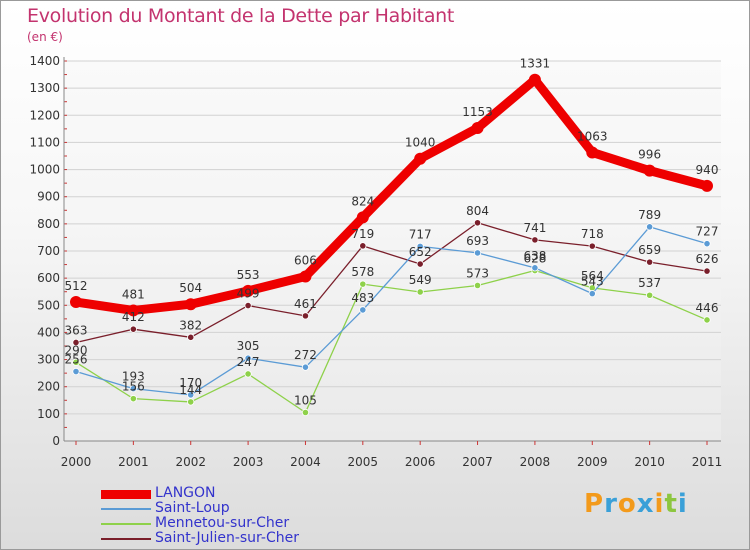  I want to click on data-label: 512, so click(76, 286).